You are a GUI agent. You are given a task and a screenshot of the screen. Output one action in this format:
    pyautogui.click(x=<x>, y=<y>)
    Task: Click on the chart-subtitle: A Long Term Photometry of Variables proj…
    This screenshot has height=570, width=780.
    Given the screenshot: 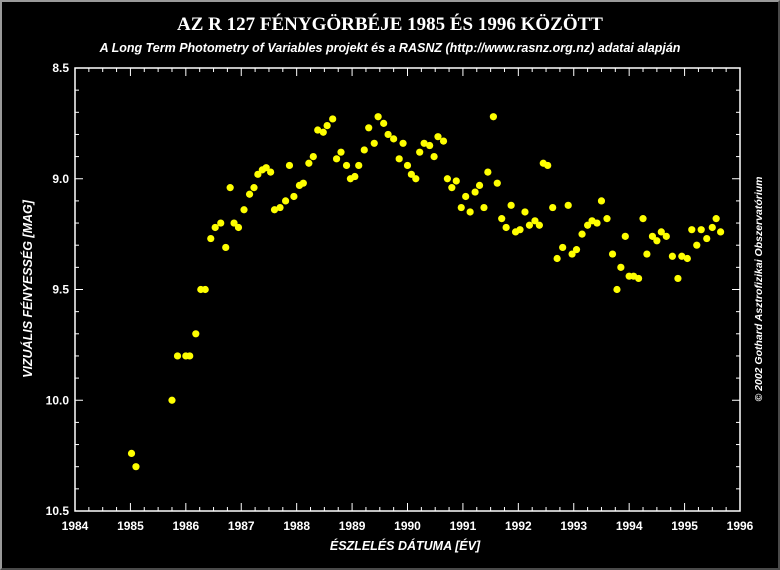 What is the action you would take?
    pyautogui.click(x=390, y=48)
    